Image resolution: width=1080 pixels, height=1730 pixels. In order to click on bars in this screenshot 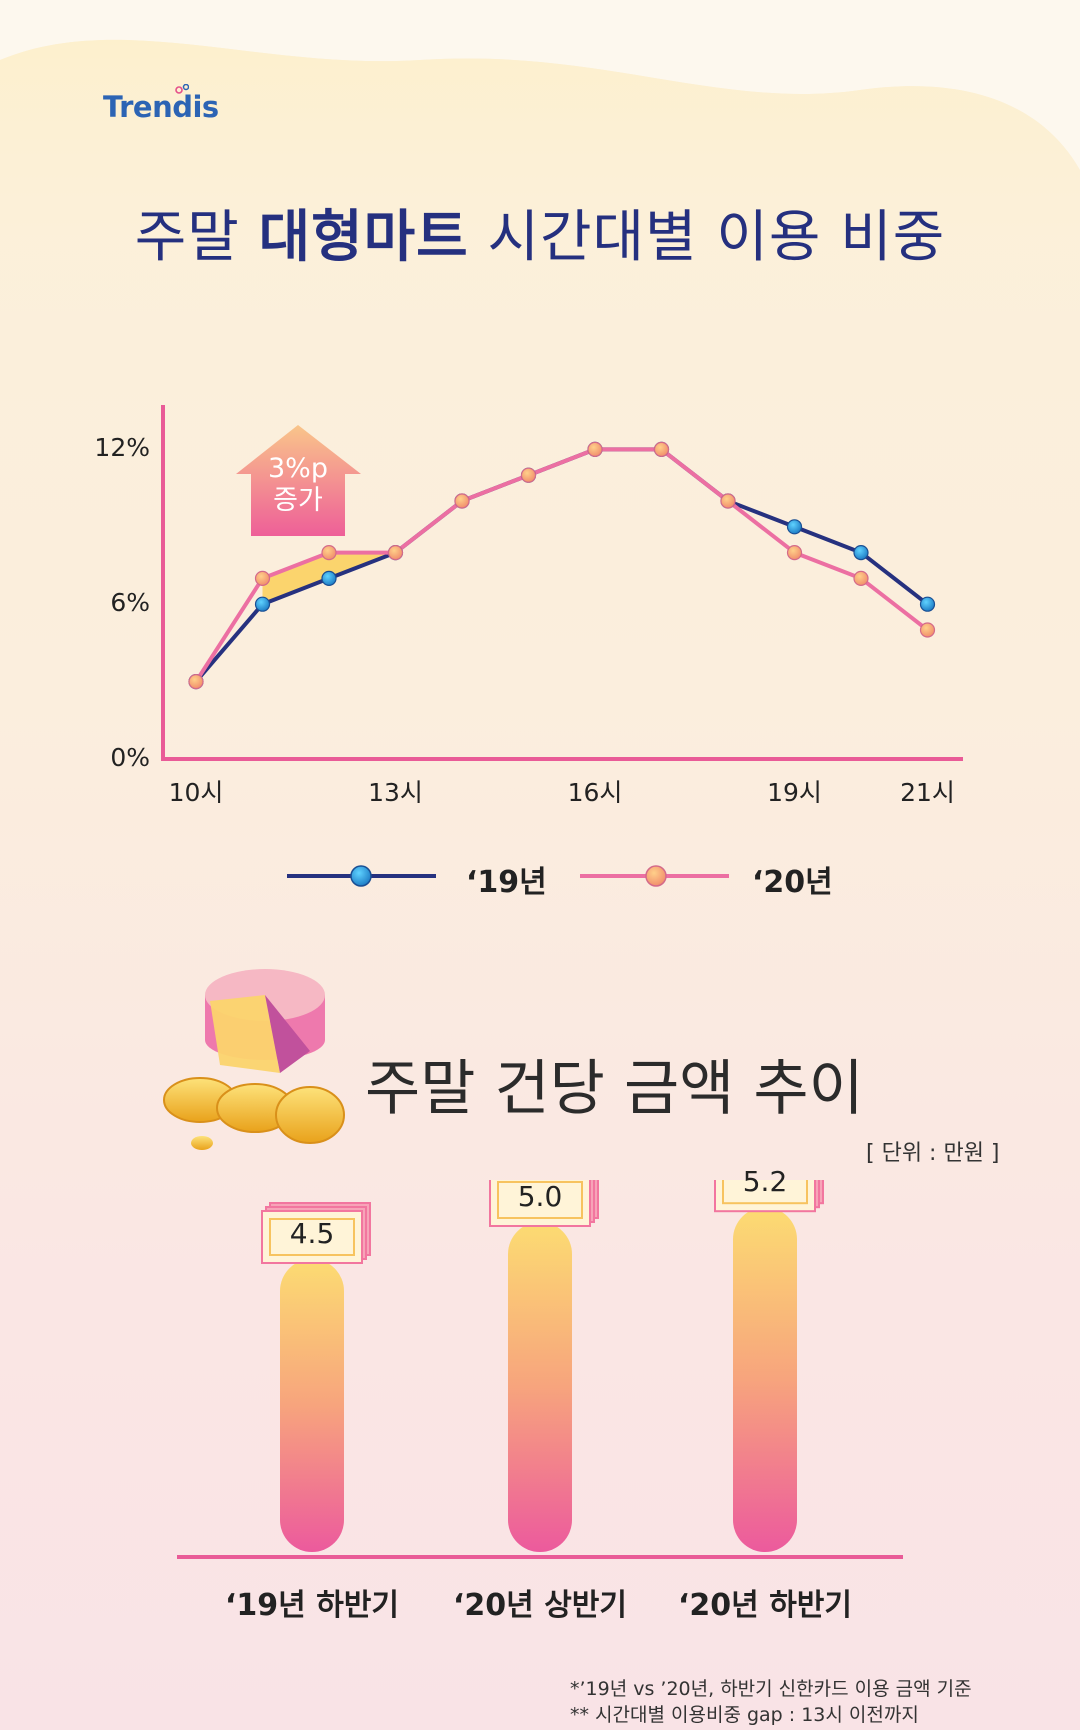, I will do `click(542, 1366)`.